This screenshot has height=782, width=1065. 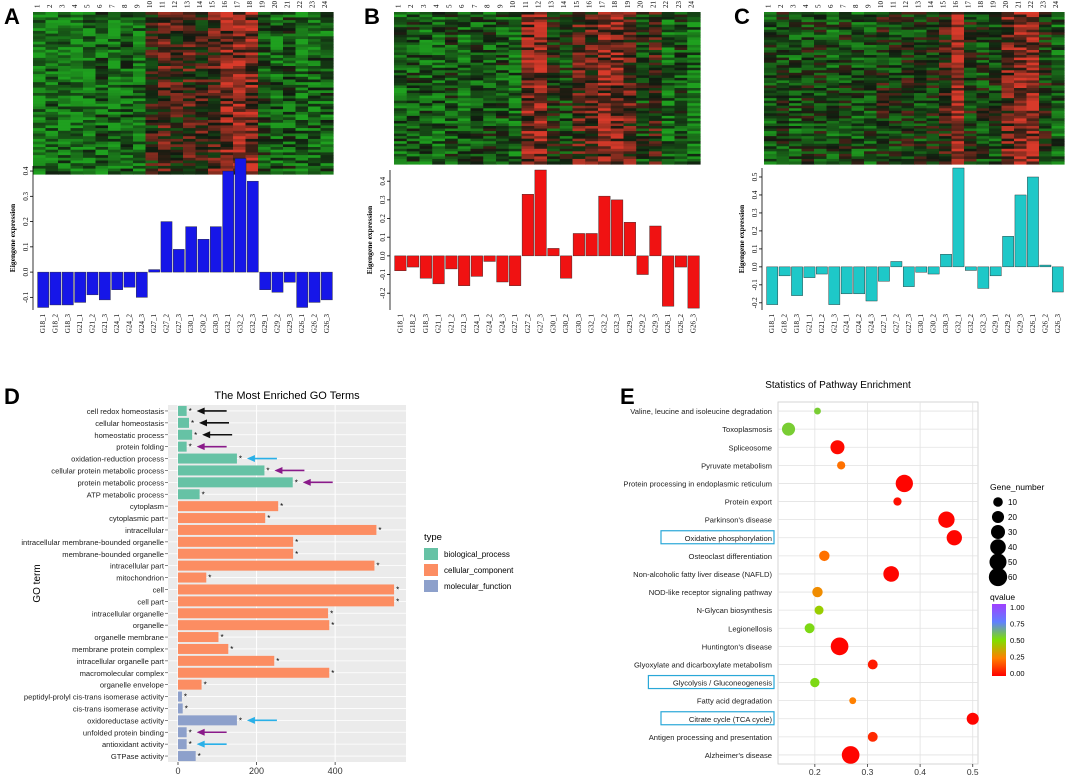 I want to click on pathway-point, so click(x=788, y=429).